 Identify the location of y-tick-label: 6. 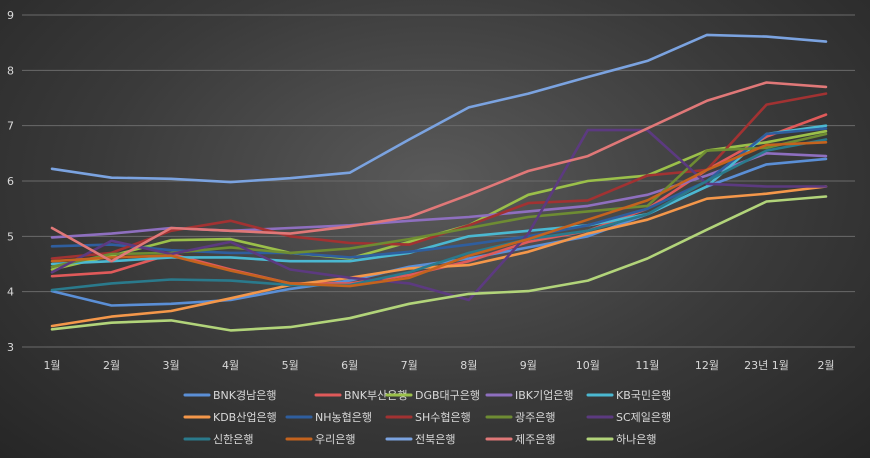
(10, 181).